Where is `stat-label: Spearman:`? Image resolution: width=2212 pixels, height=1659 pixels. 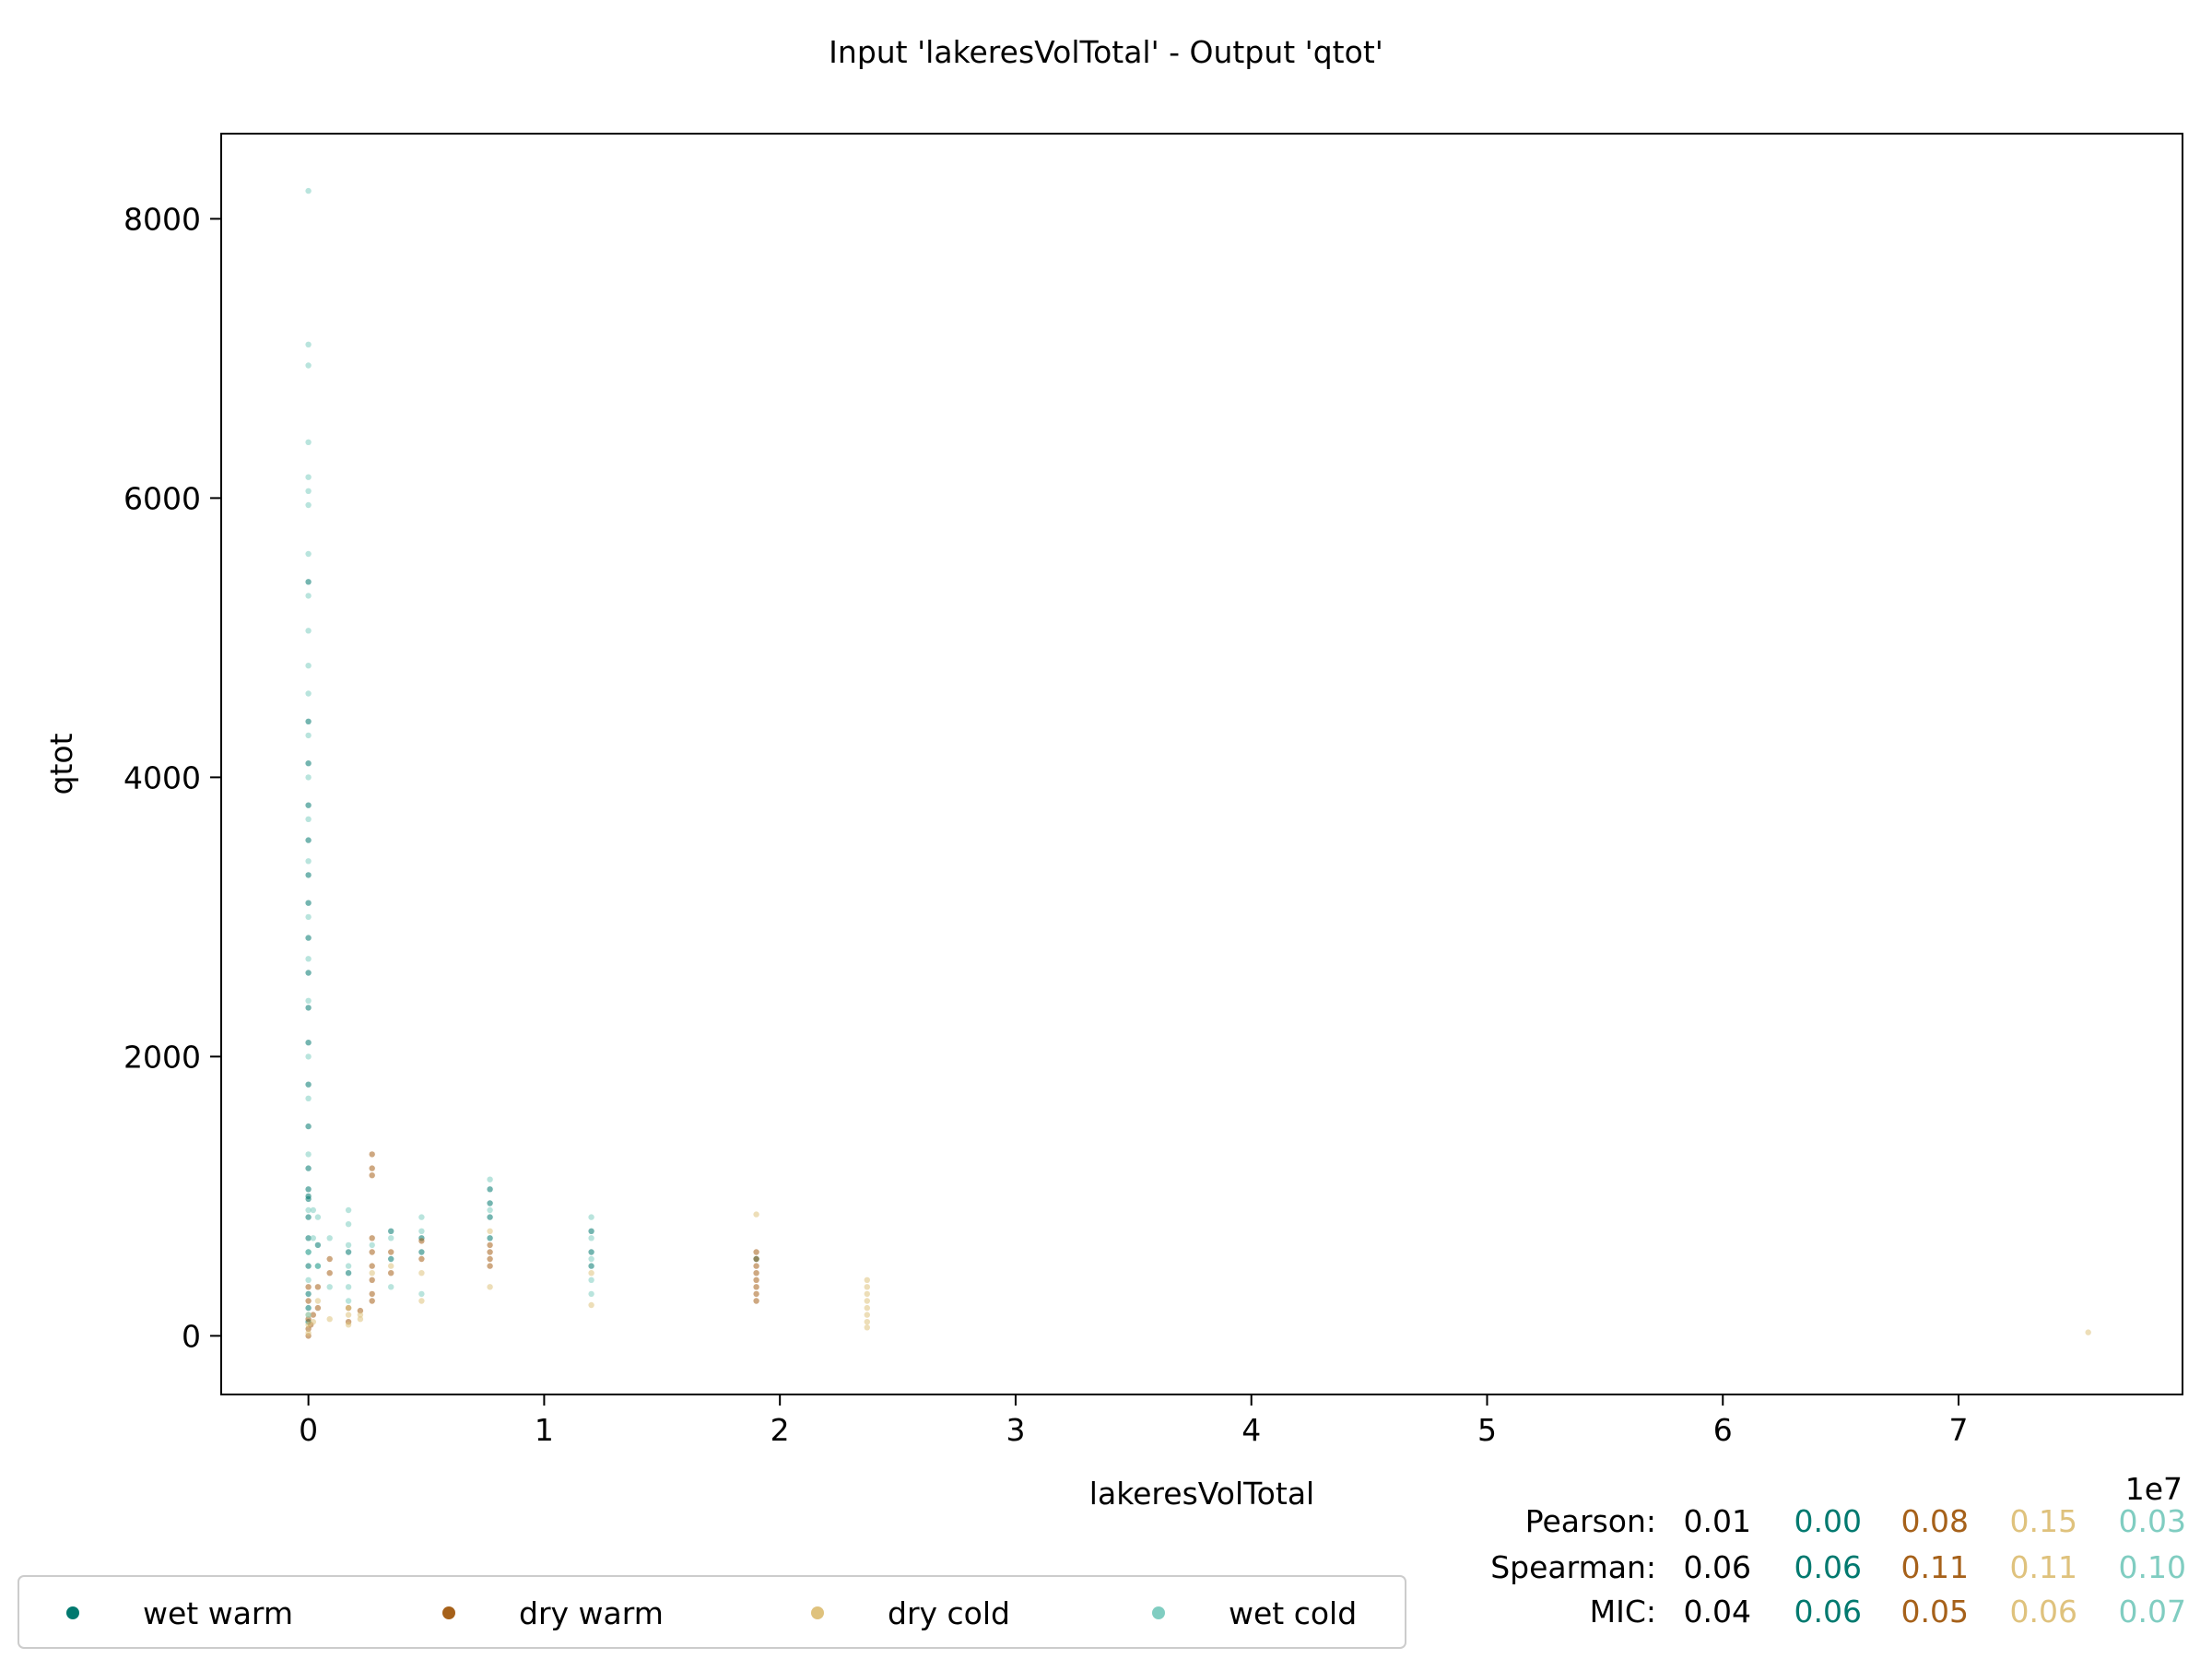 stat-label: Spearman: is located at coordinates (1573, 1567).